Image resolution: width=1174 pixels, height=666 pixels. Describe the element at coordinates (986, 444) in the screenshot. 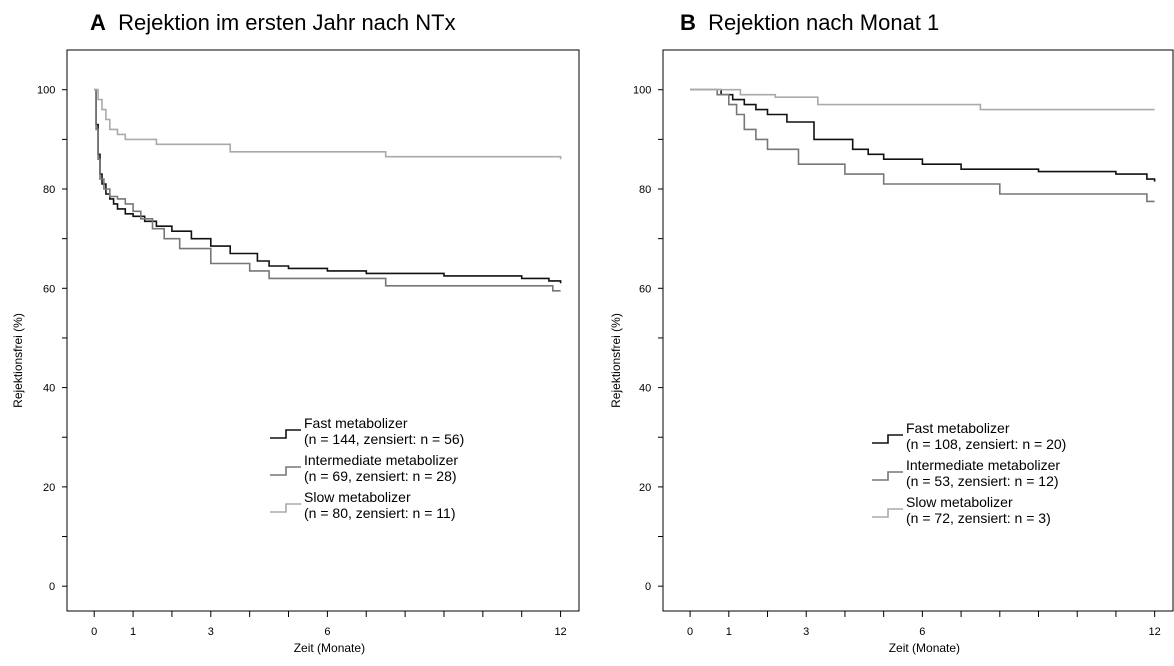

I see `legend-series-count: (n = 108, zensiert: n = 20)` at that location.